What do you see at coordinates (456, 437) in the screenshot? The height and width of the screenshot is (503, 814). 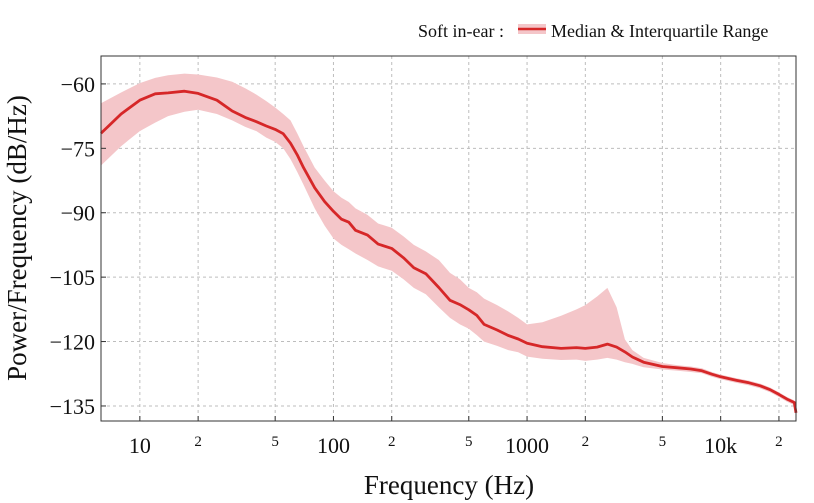 I see `x-axis-ticks: 10 2 5 100 2 5 1000 2 5 10k 2` at bounding box center [456, 437].